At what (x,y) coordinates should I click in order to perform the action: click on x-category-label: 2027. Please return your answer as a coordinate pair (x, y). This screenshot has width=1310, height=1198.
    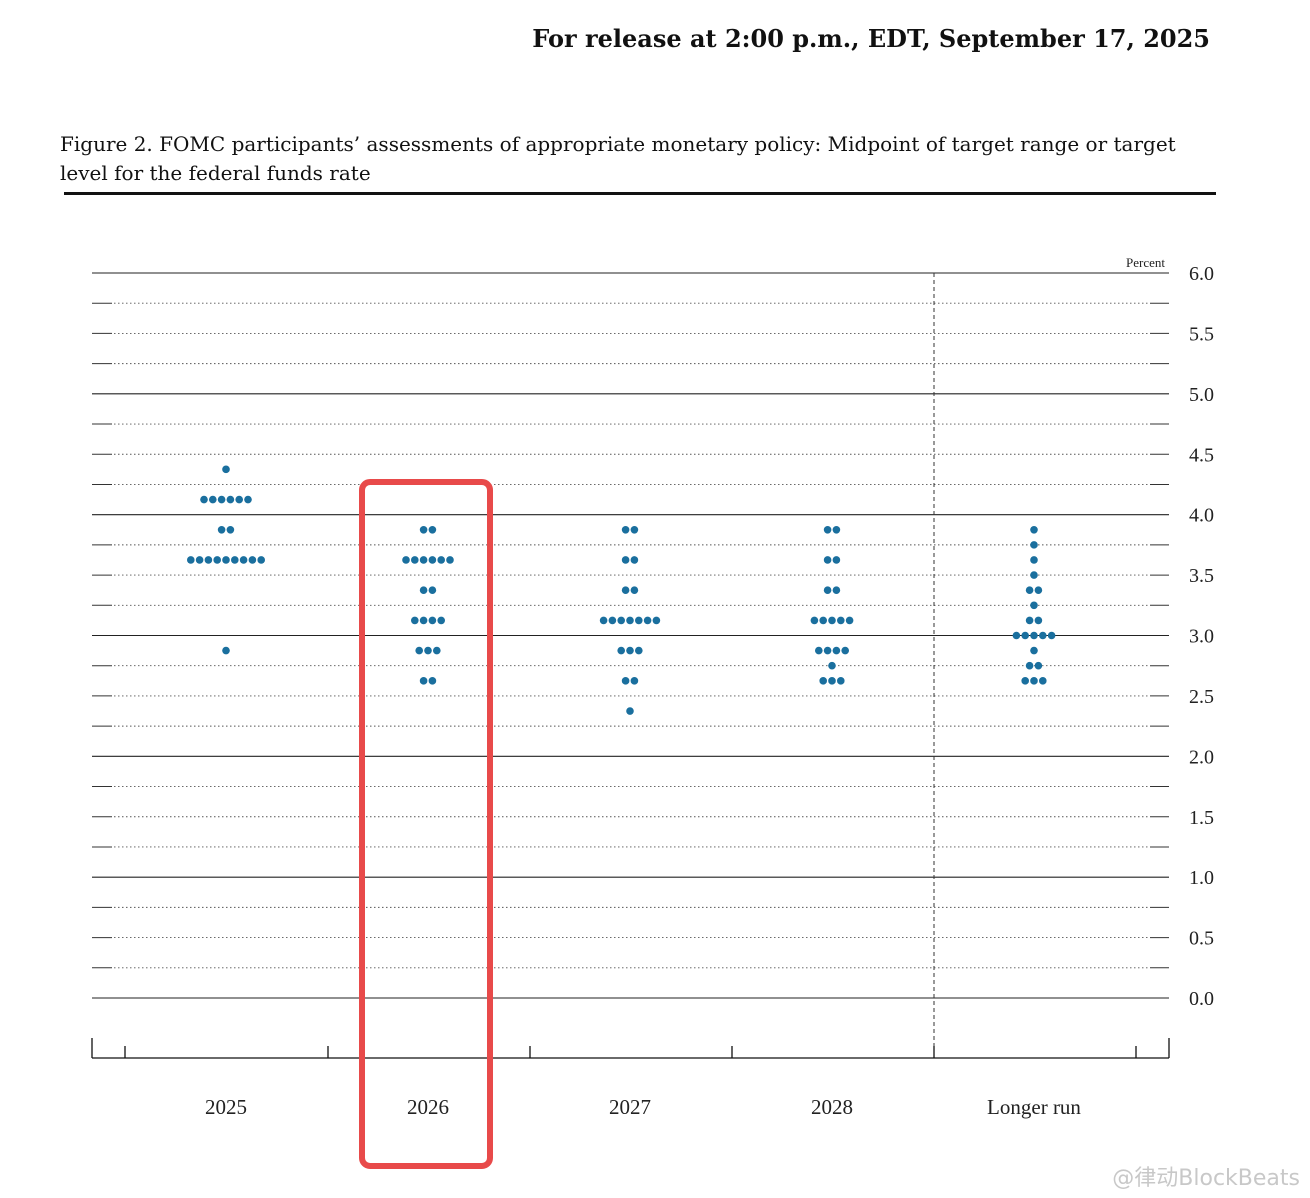
    Looking at the image, I should click on (630, 1107).